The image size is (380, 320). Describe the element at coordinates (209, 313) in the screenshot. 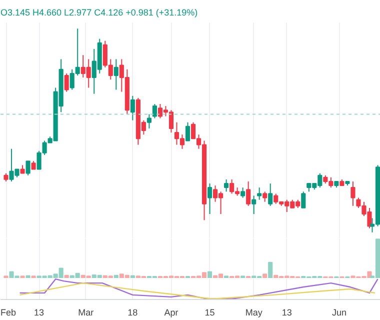

I see `x-tick-label: 15` at that location.